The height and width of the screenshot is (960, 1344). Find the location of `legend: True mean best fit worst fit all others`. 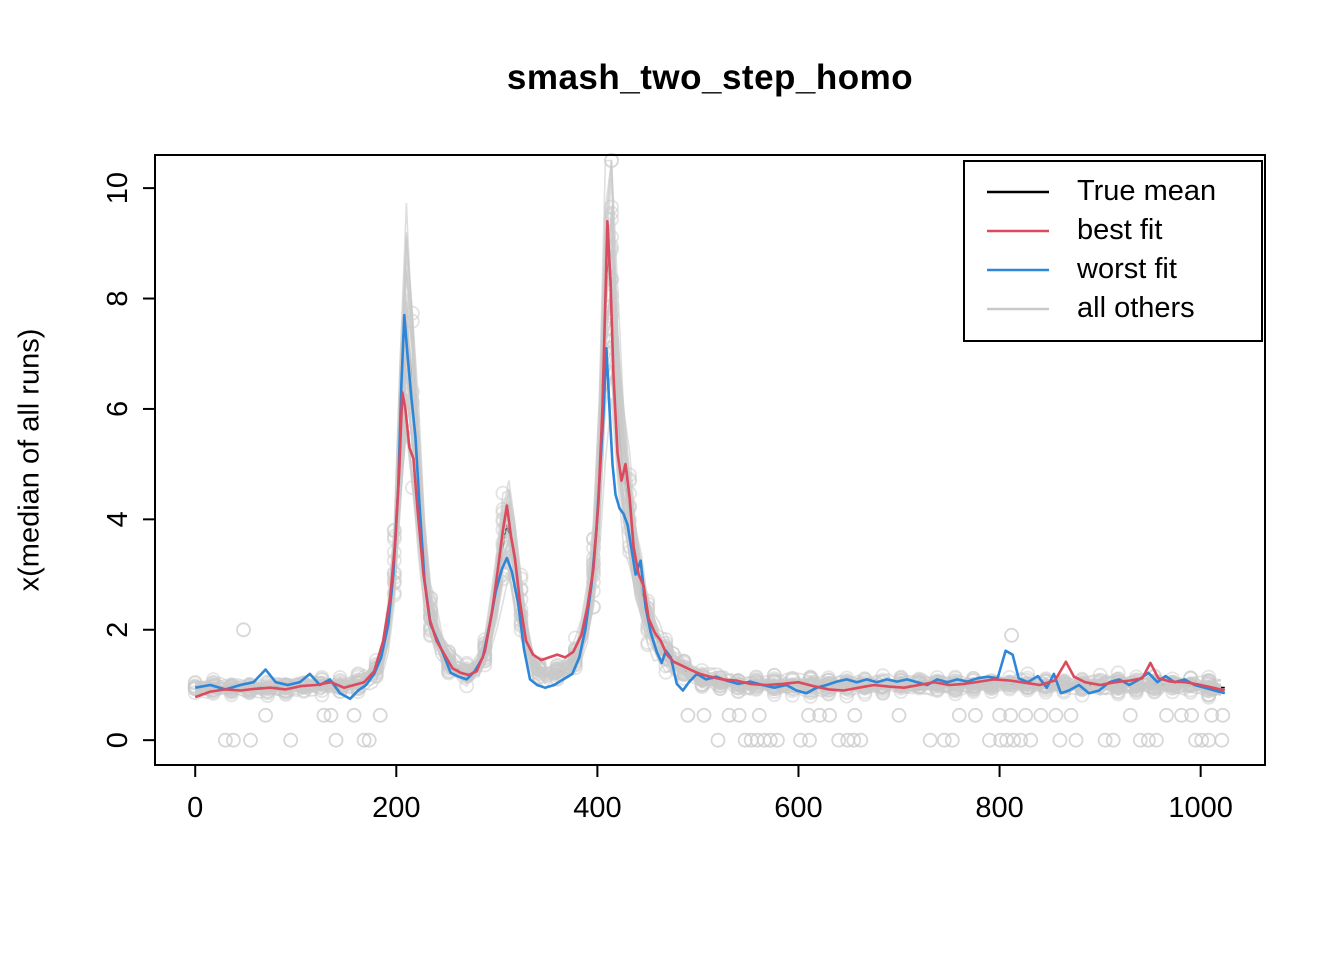

legend: True mean best fit worst fit all others is located at coordinates (1113, 251).